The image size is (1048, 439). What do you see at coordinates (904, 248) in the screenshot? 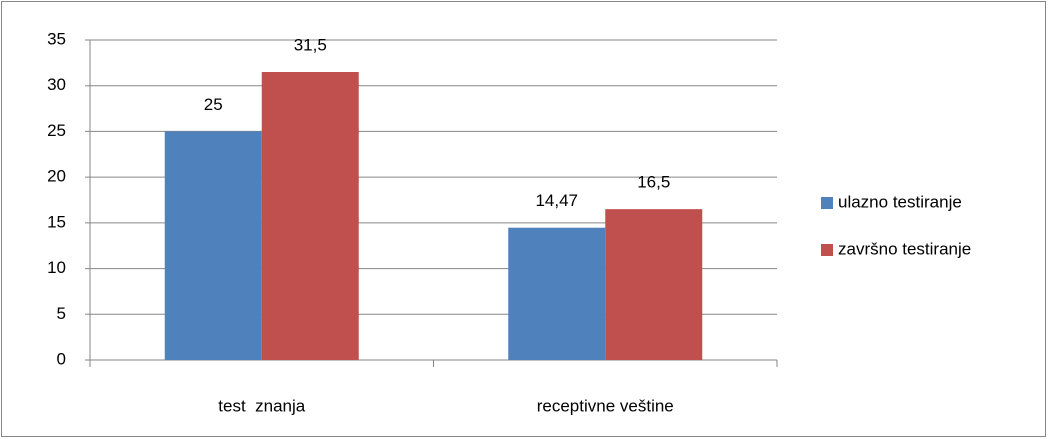
I see `legend-label: završno testiranje` at bounding box center [904, 248].